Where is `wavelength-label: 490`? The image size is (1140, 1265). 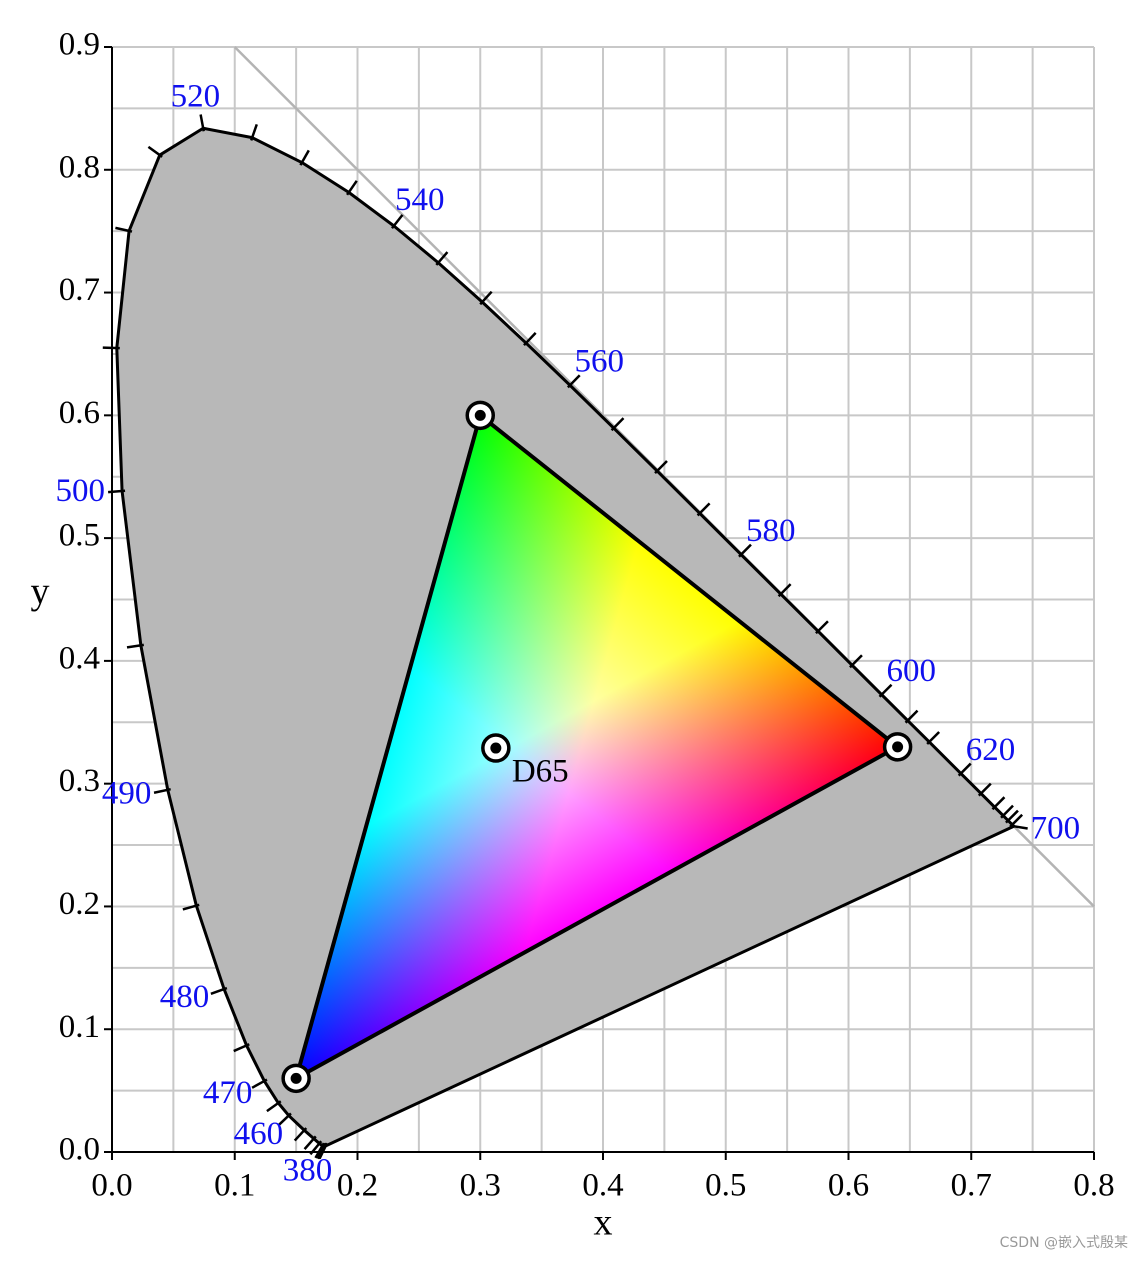 wavelength-label: 490 is located at coordinates (127, 794).